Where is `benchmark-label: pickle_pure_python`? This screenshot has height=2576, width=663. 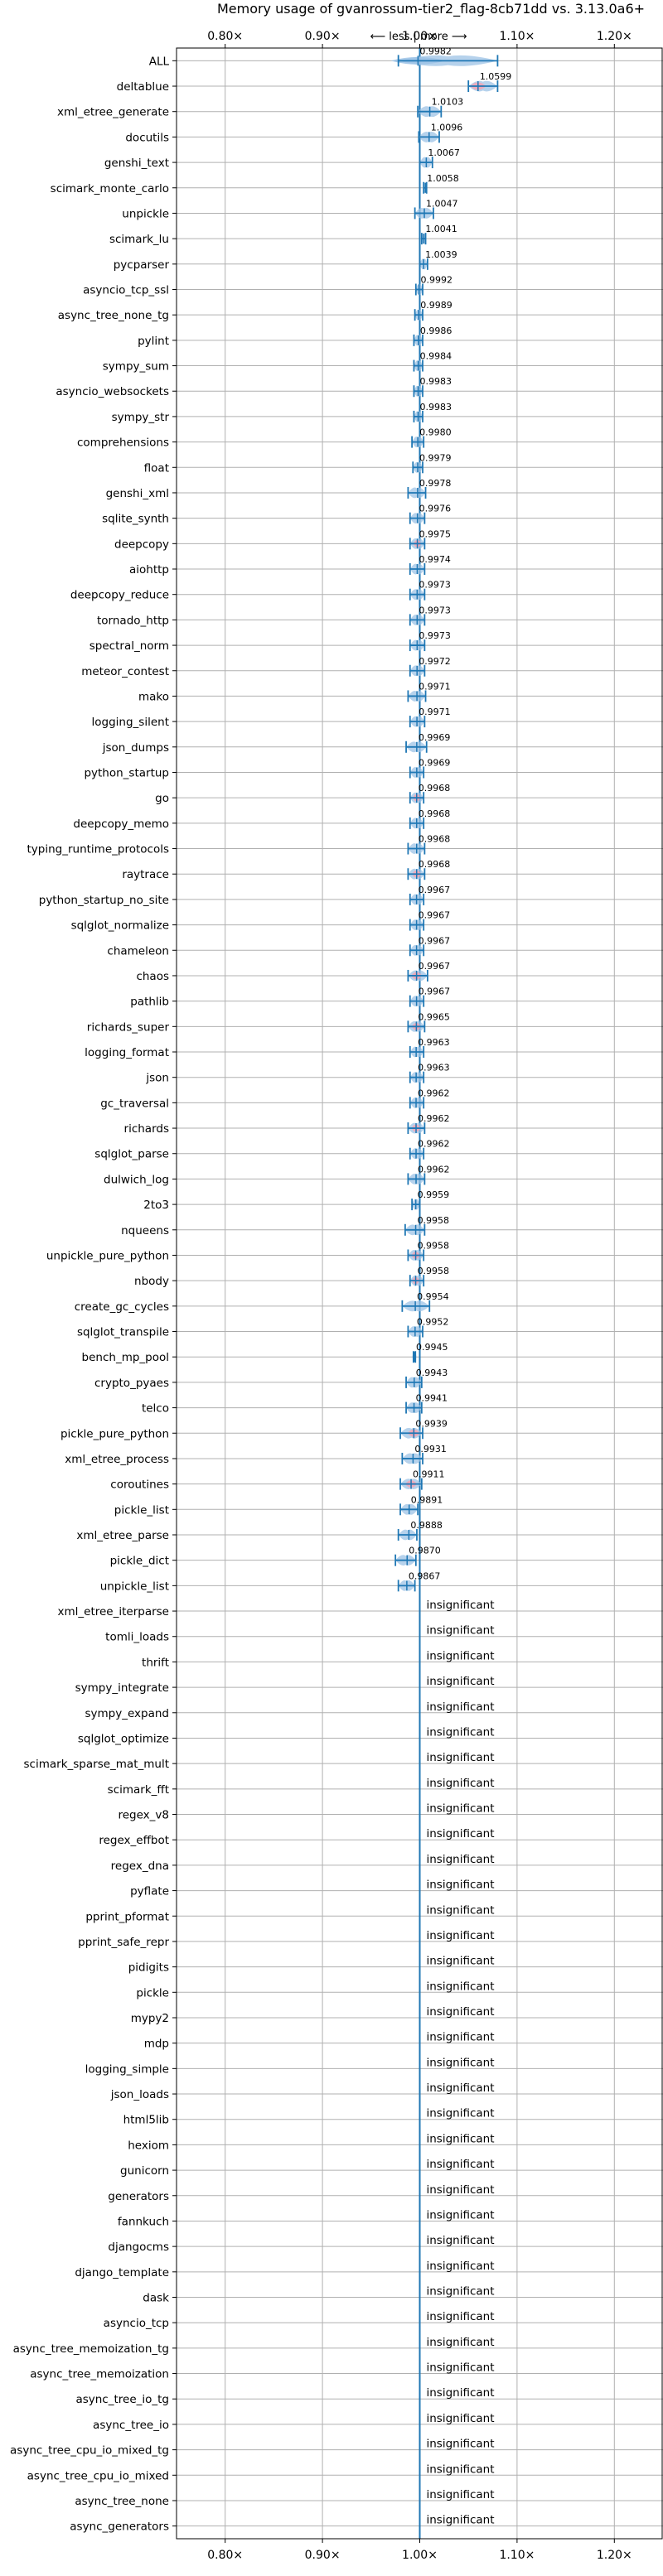 benchmark-label: pickle_pure_python is located at coordinates (114, 1433).